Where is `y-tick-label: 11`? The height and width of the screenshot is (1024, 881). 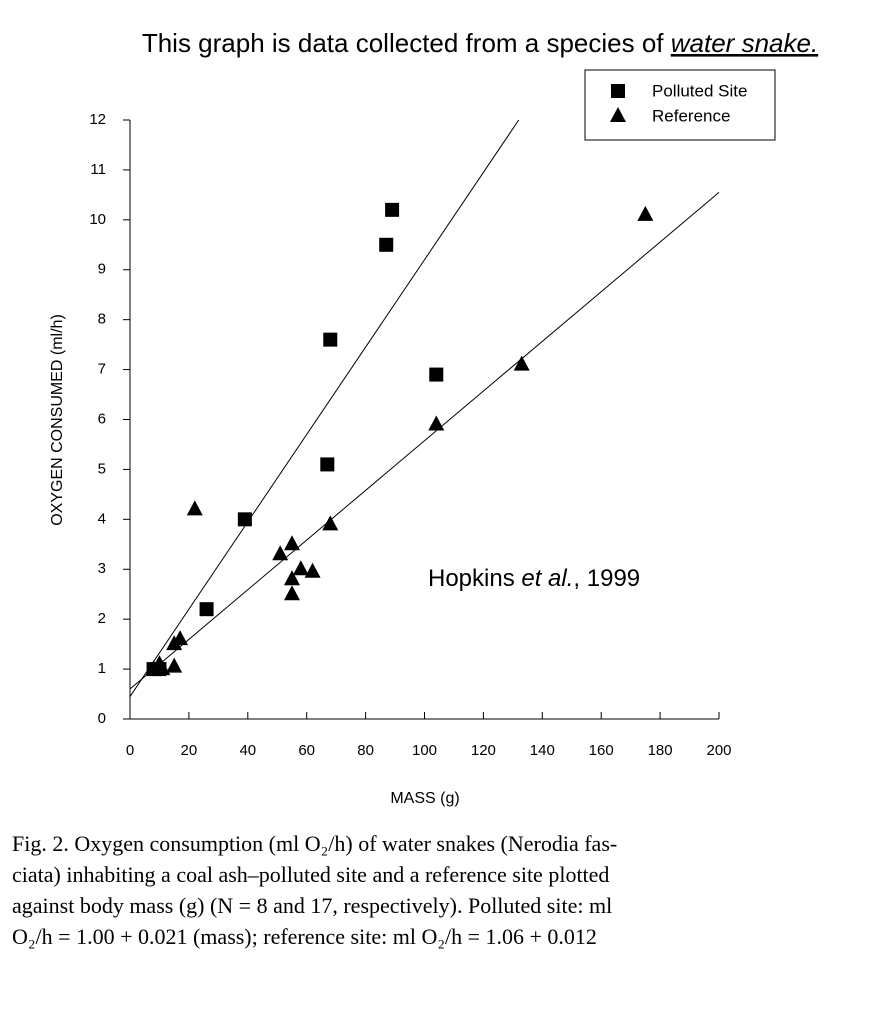
y-tick-label: 11 is located at coordinates (98, 169).